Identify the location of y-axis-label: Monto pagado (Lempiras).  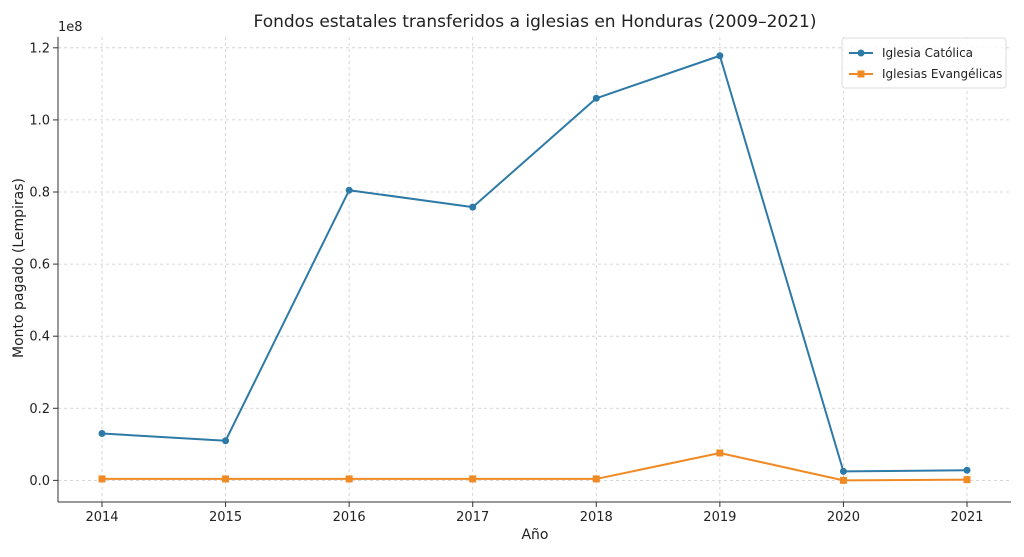
(19, 268).